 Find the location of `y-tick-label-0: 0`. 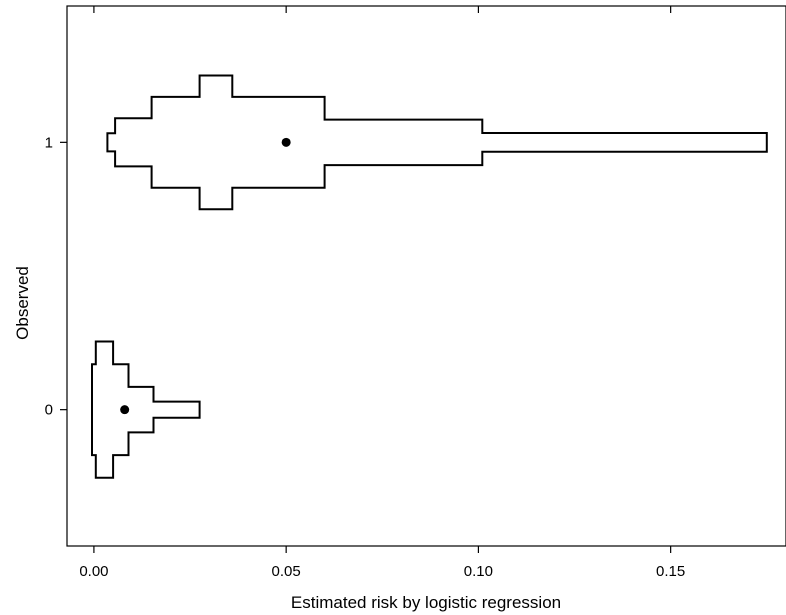

y-tick-label-0: 0 is located at coordinates (49, 410).